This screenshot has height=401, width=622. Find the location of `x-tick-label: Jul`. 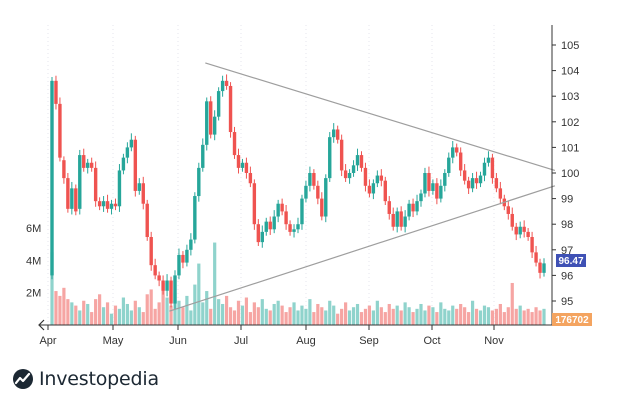

x-tick-label: Jul is located at coordinates (241, 341).